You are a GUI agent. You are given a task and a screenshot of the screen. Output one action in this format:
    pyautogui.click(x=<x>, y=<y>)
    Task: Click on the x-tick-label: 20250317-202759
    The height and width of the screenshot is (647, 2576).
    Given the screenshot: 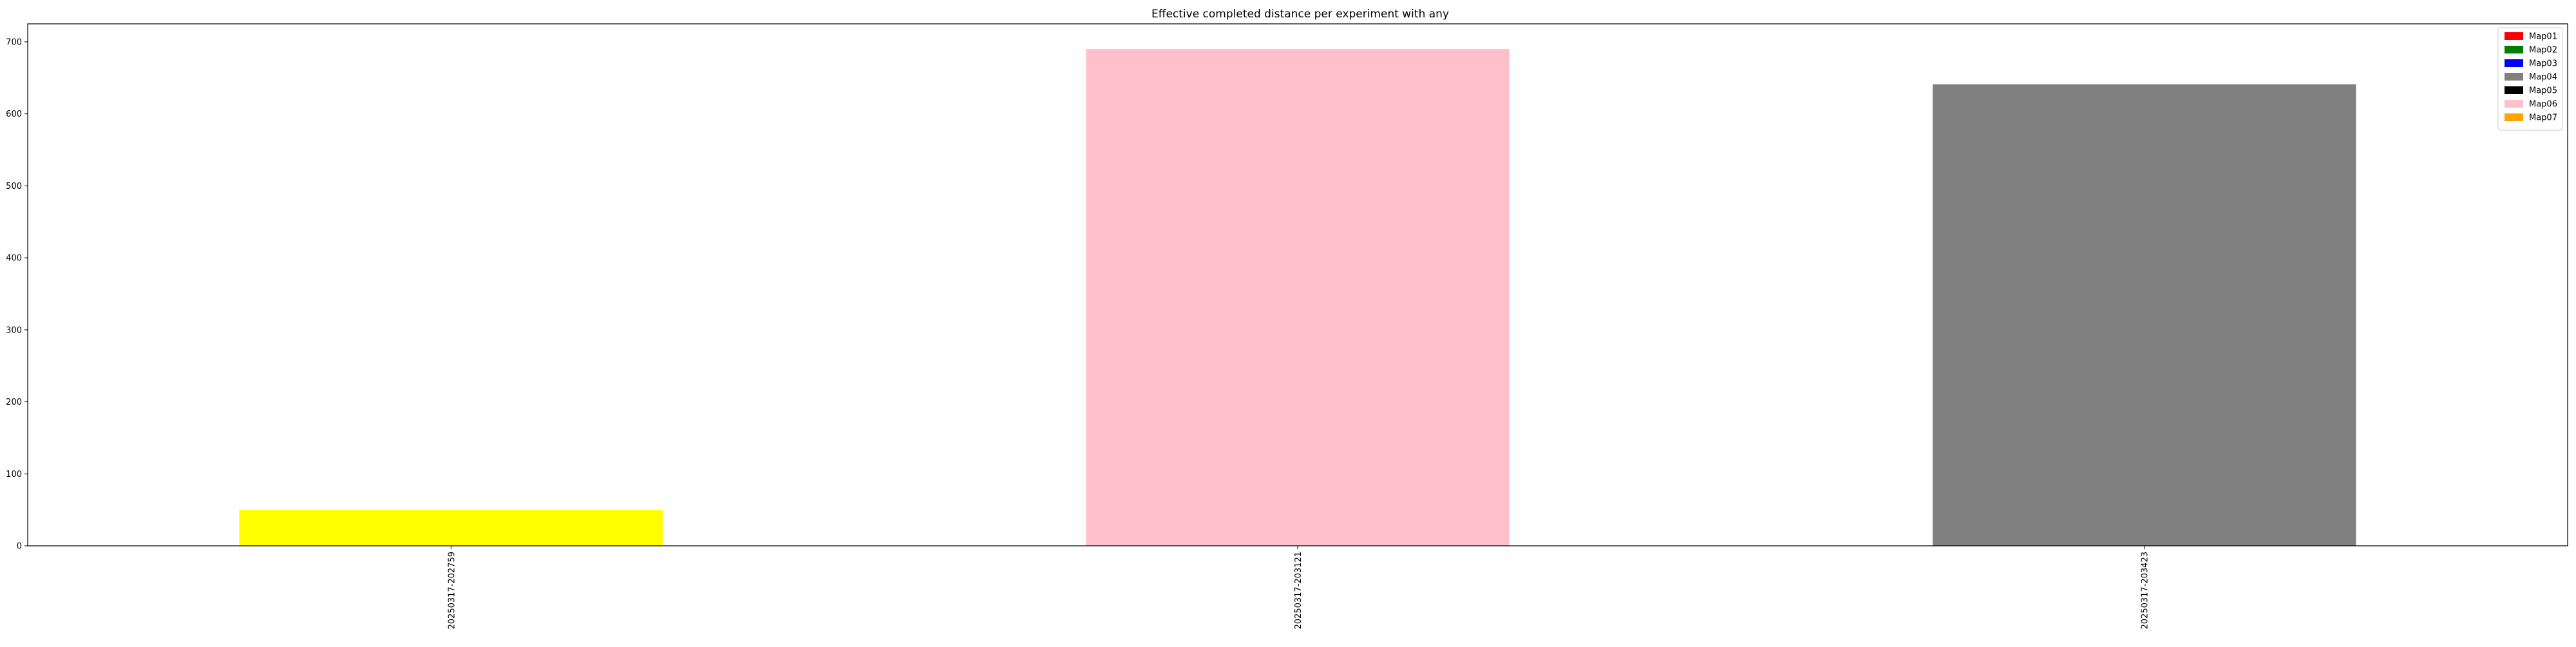 What is the action you would take?
    pyautogui.click(x=452, y=591)
    